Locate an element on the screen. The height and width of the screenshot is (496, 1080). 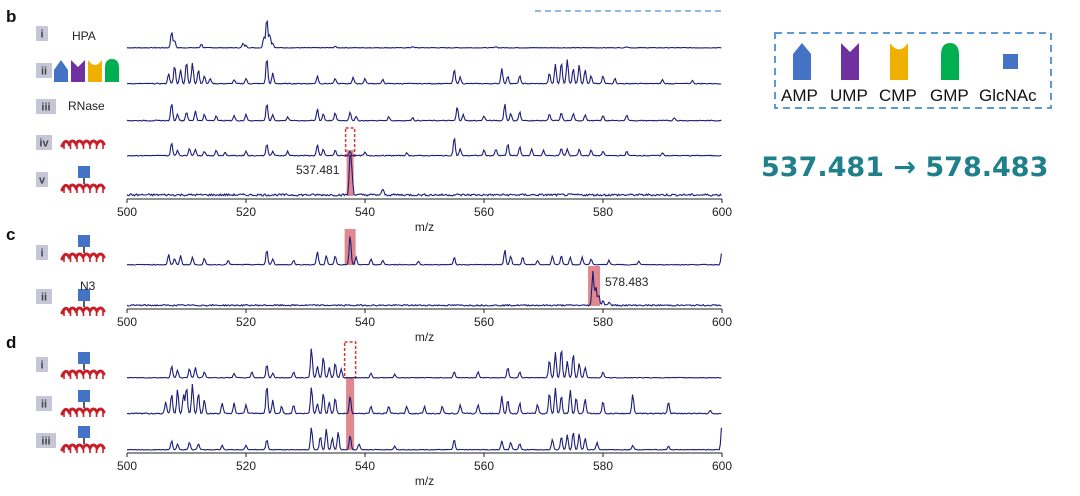
cmp-icon is located at coordinates (95, 71).